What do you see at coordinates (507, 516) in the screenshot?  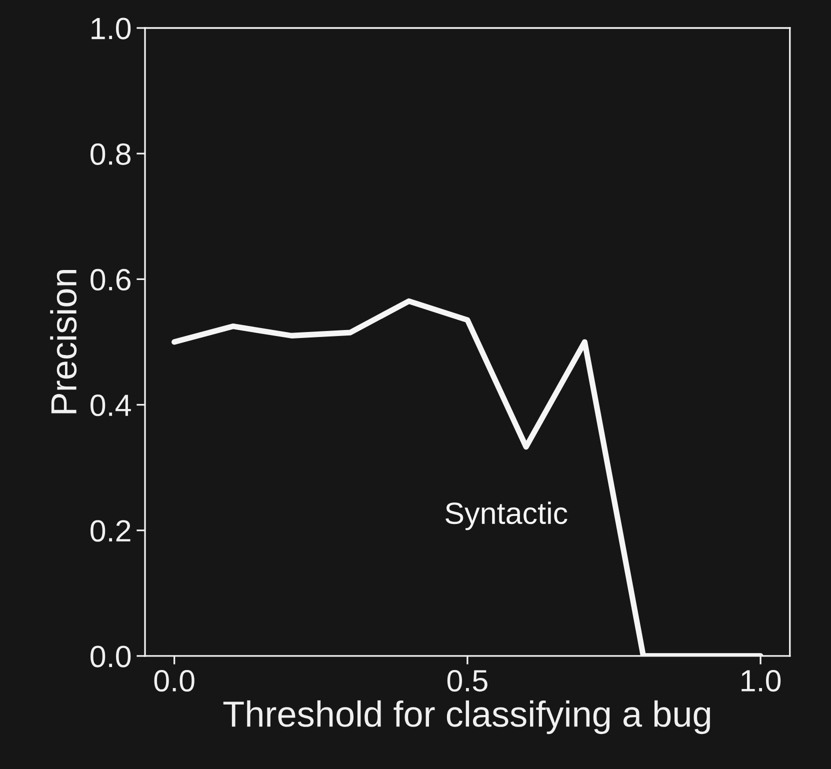 I see `series-label: Syntactic` at bounding box center [507, 516].